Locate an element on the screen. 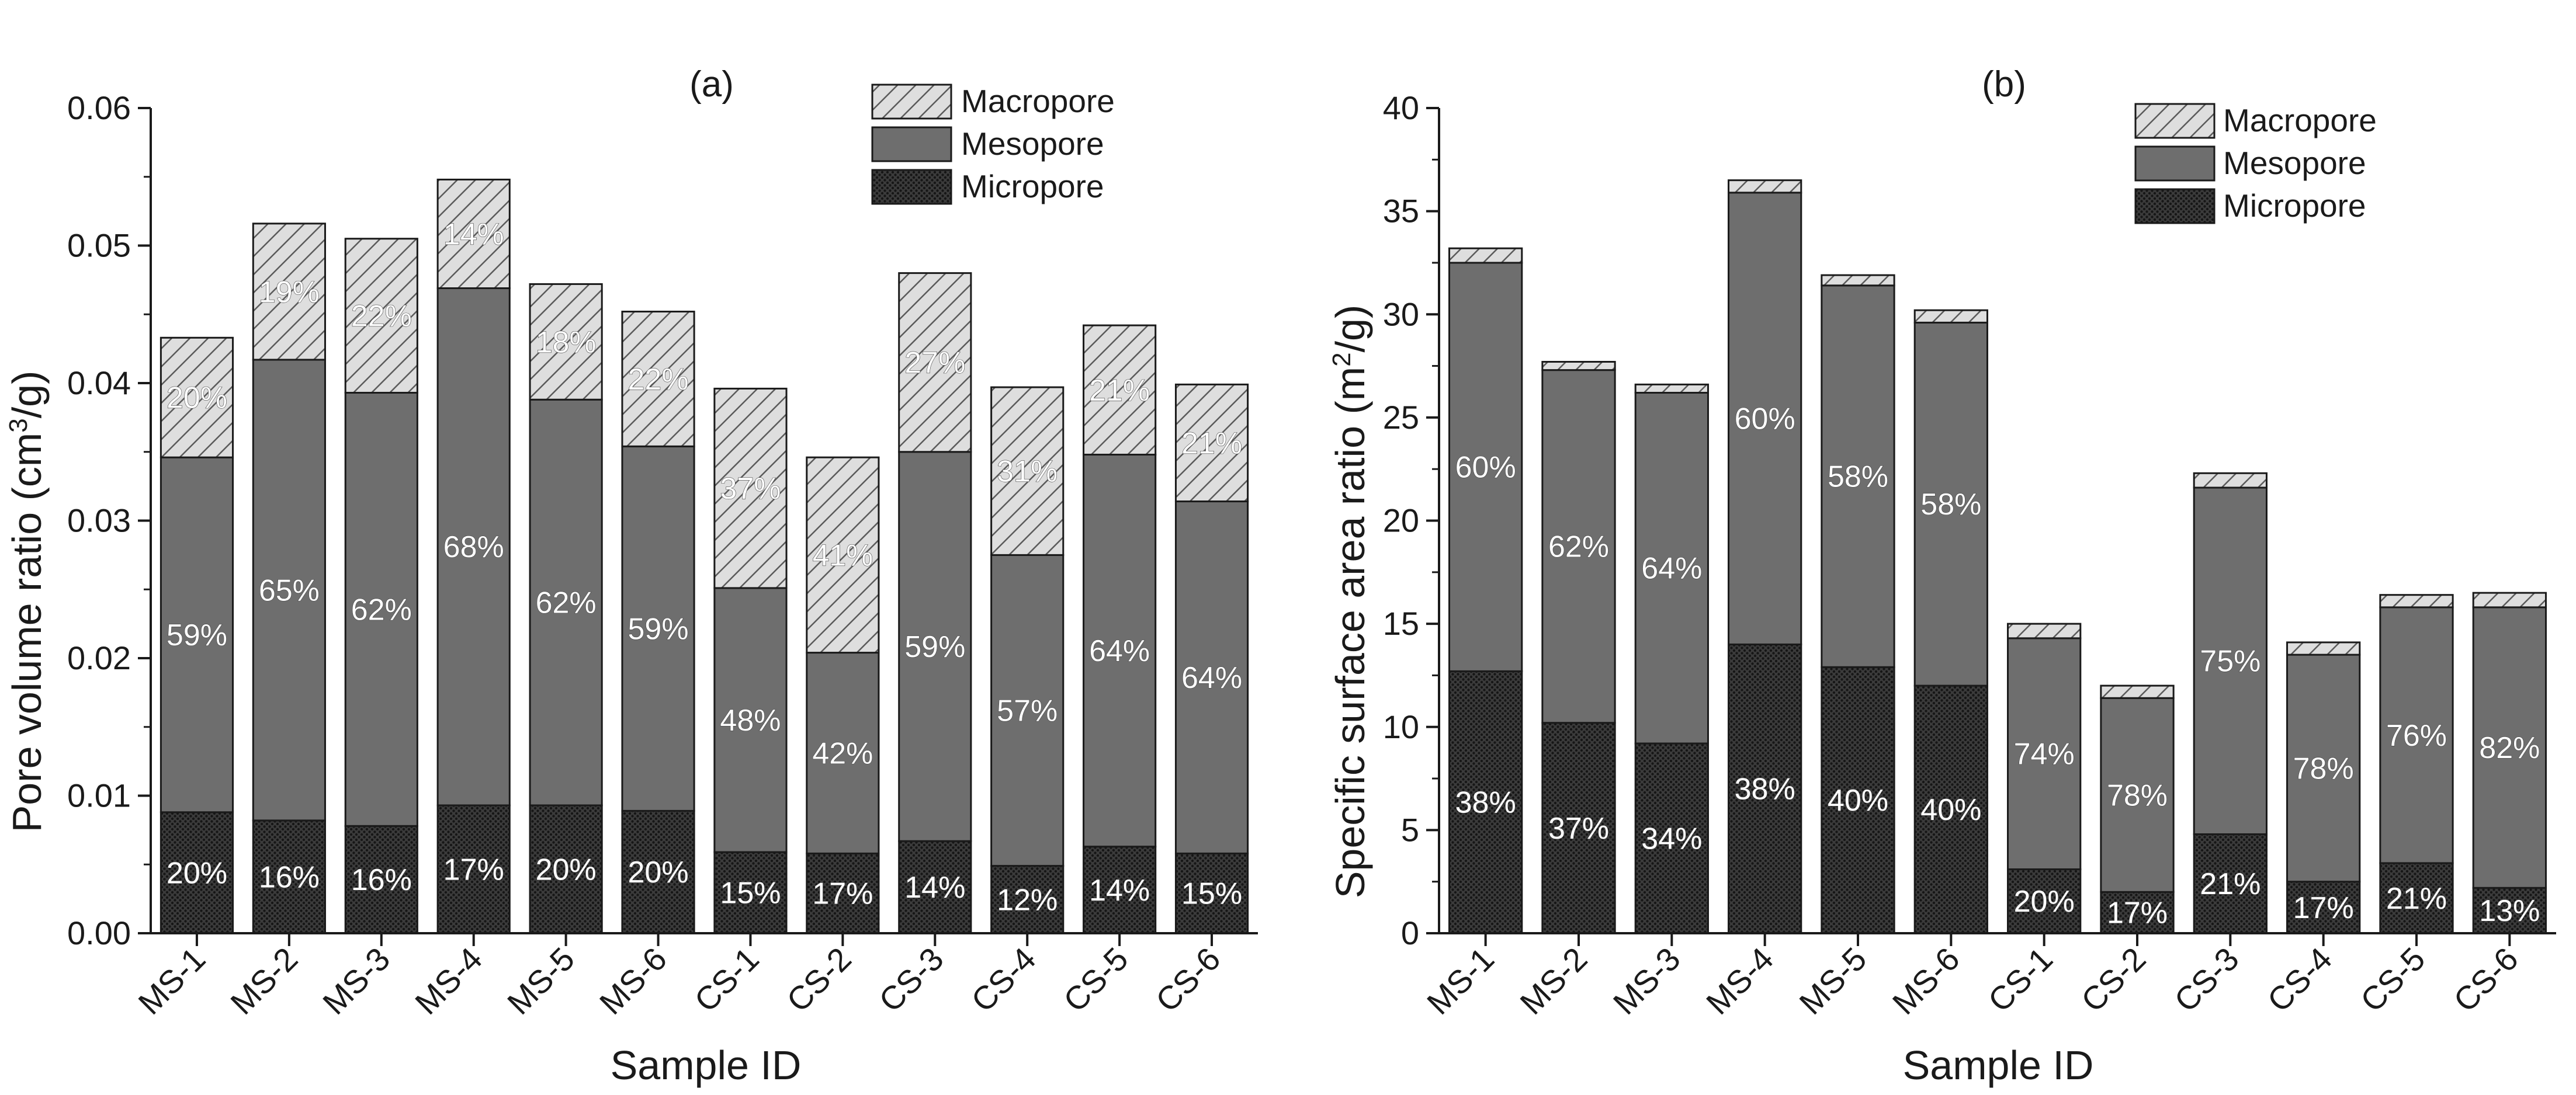 The width and height of the screenshot is (2576, 1095). panel-a-bar-cs-6-mesopore is located at coordinates (1211, 677).